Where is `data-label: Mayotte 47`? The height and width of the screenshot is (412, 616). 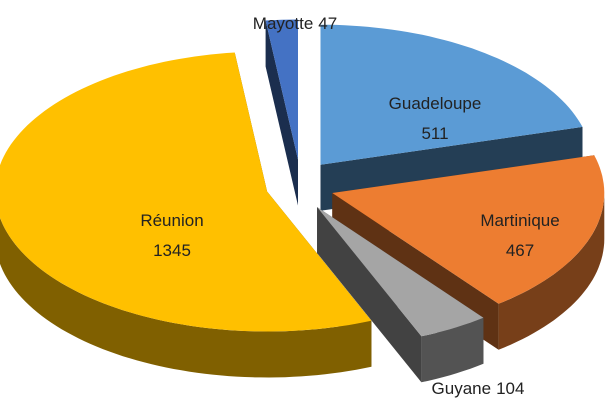 data-label: Mayotte 47 is located at coordinates (295, 23).